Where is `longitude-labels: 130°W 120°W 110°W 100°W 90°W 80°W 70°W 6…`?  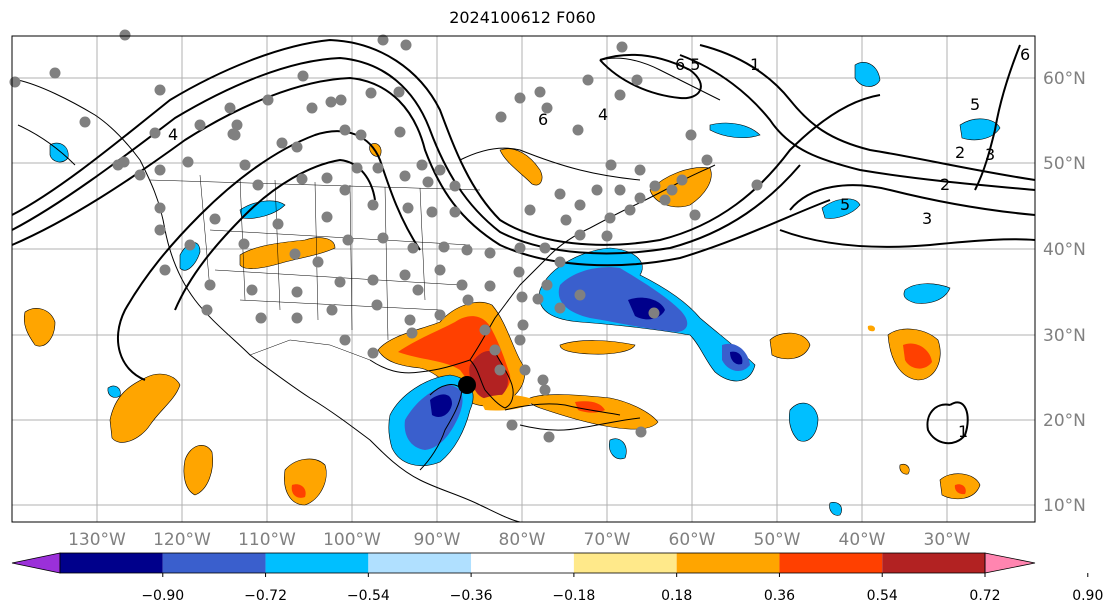
longitude-labels: 130°W 120°W 110°W 100°W 90°W 80°W 70°W 6… is located at coordinates (519, 540).